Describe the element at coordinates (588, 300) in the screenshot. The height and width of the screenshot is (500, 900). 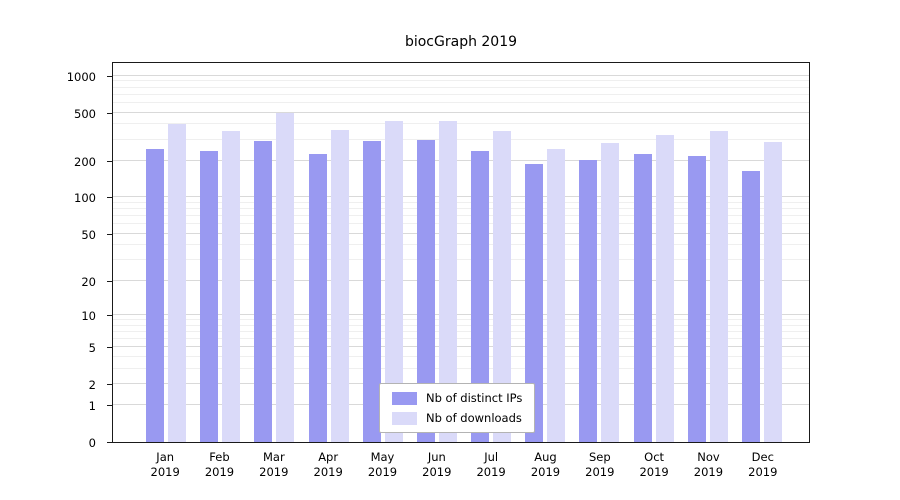
I see `bar-sep-ips` at that location.